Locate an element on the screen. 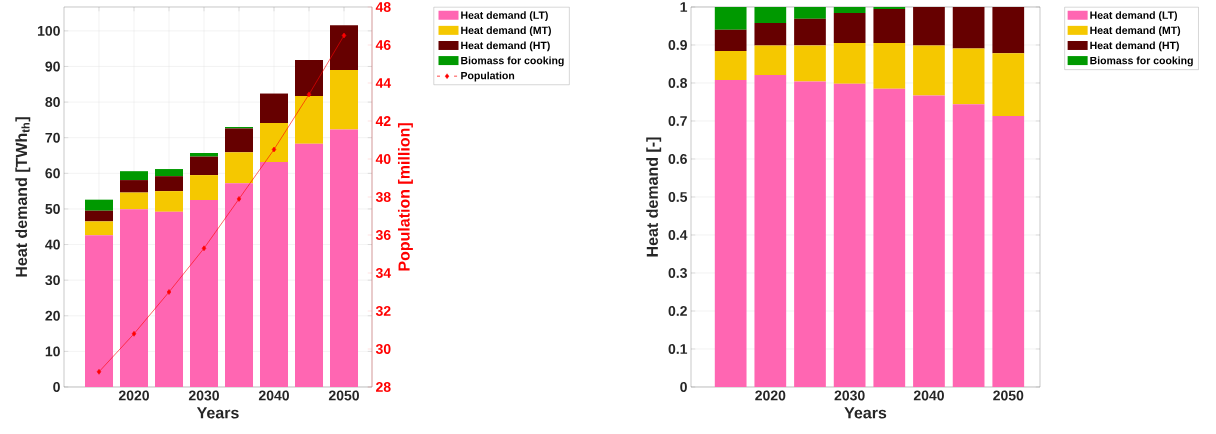  y-tick-label: 10 is located at coordinates (52, 351).